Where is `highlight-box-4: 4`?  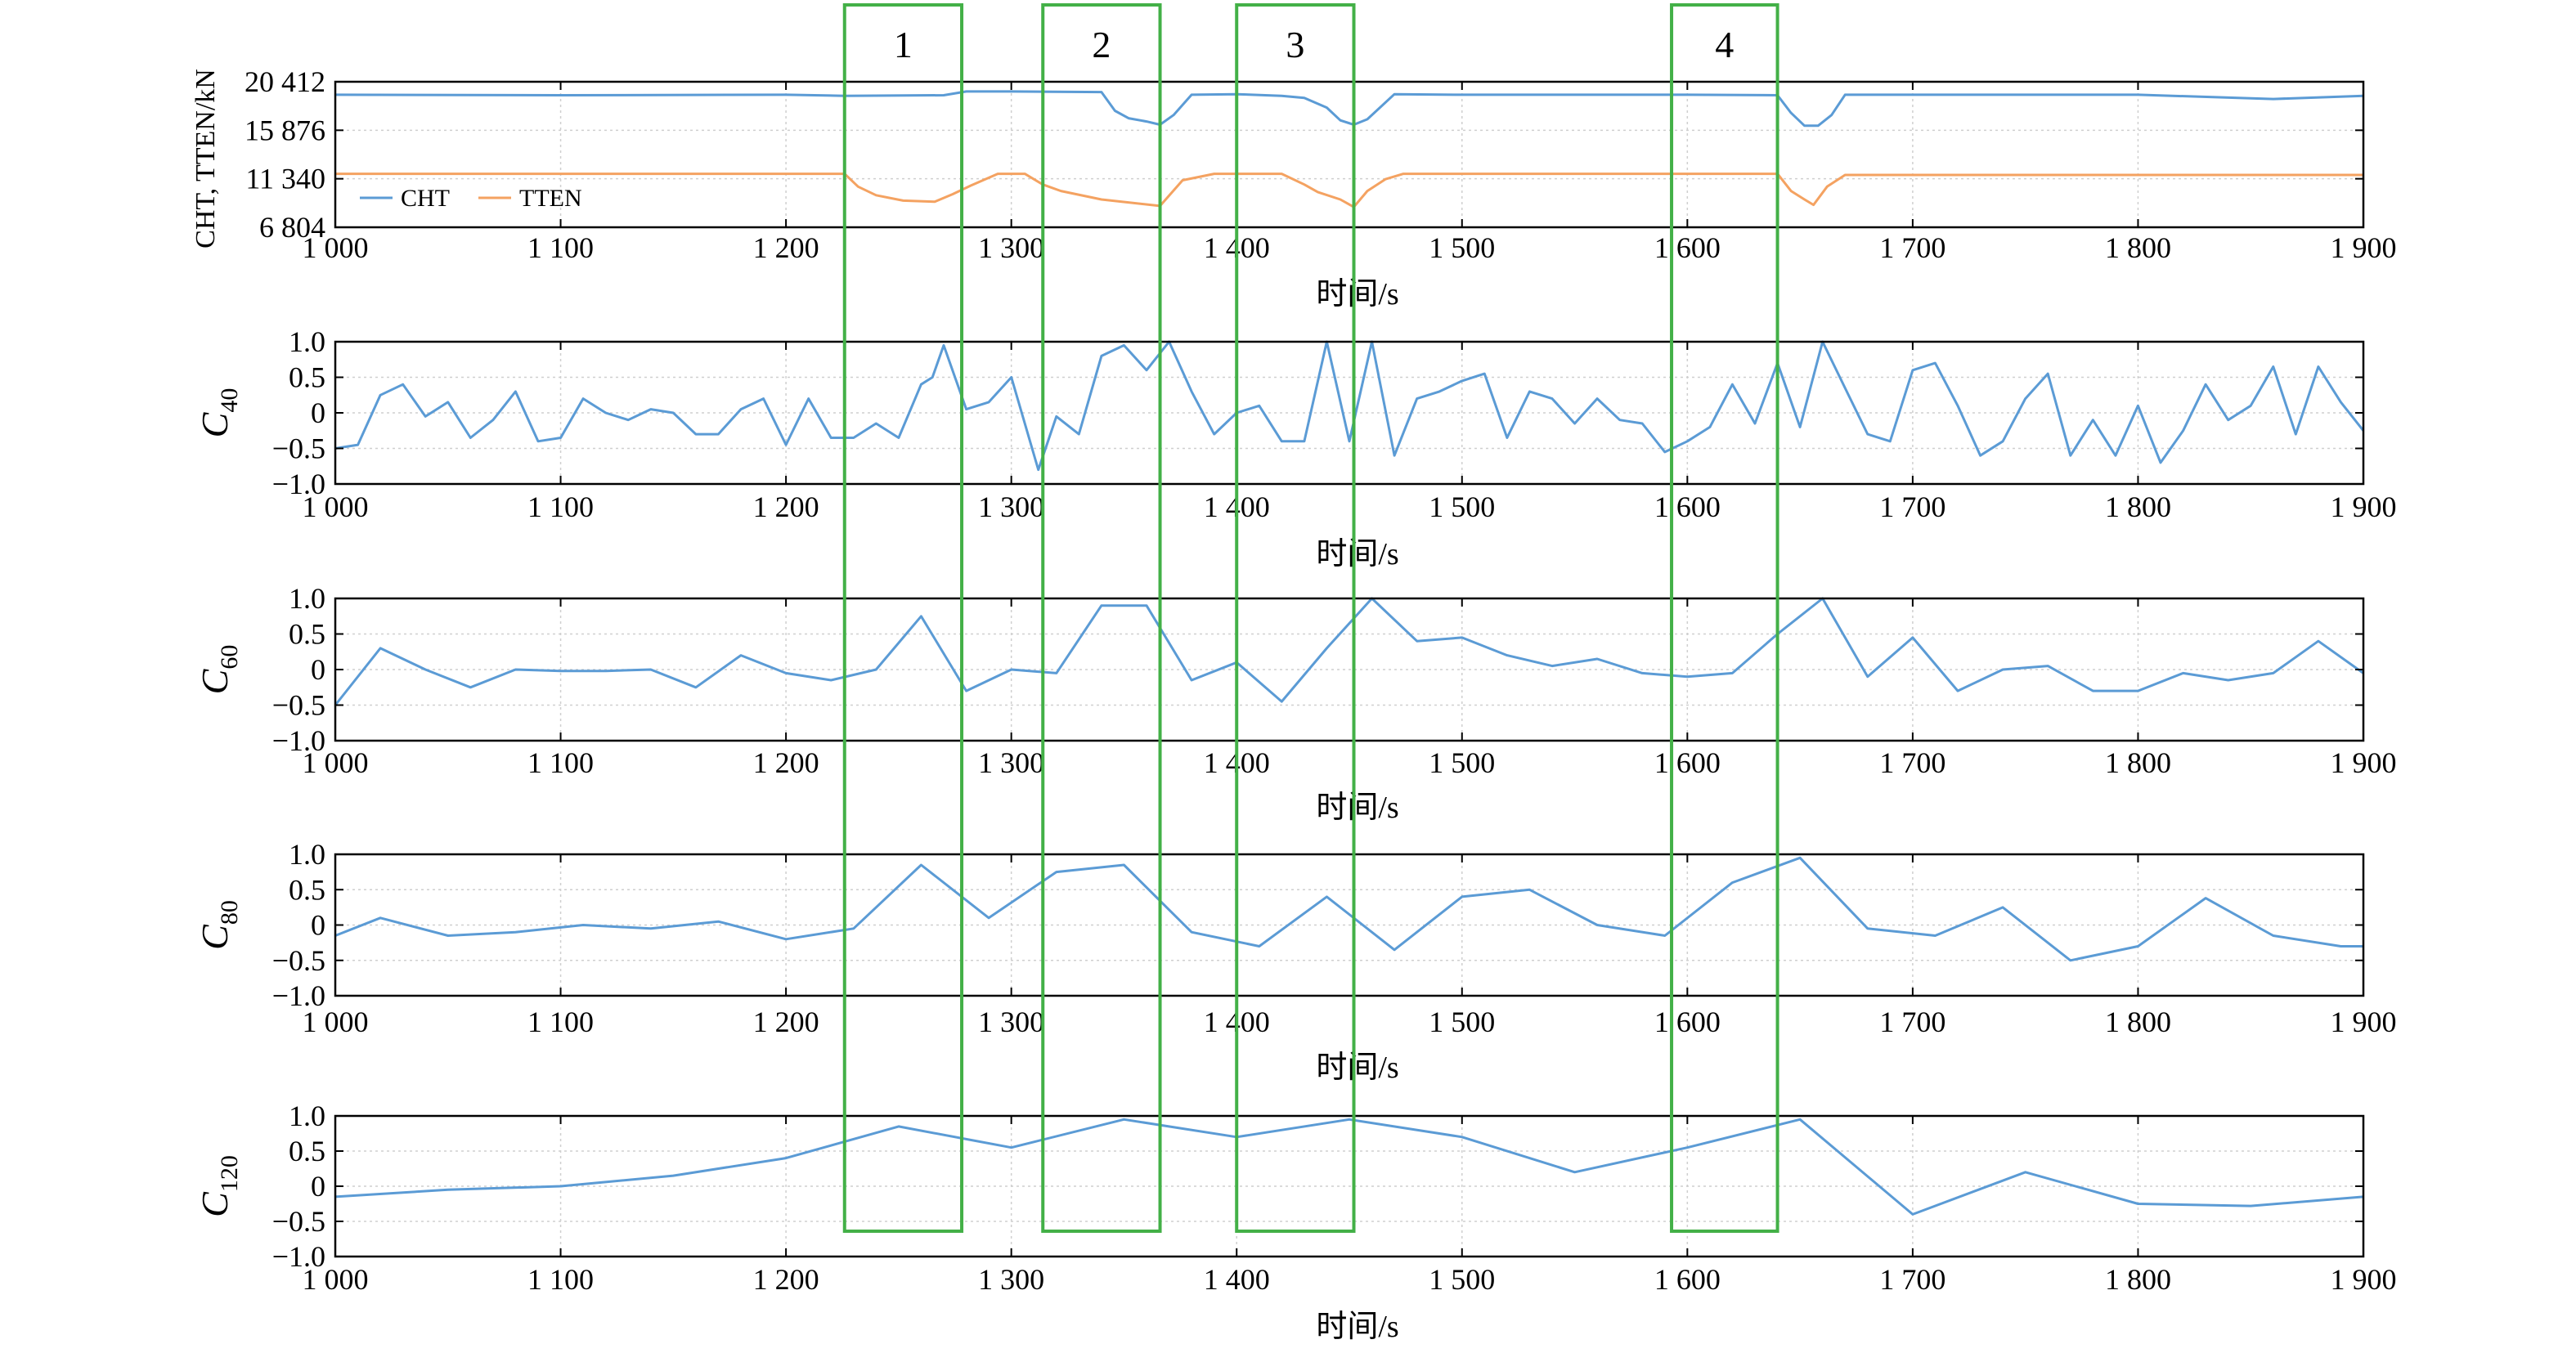 highlight-box-4: 4 is located at coordinates (1724, 618).